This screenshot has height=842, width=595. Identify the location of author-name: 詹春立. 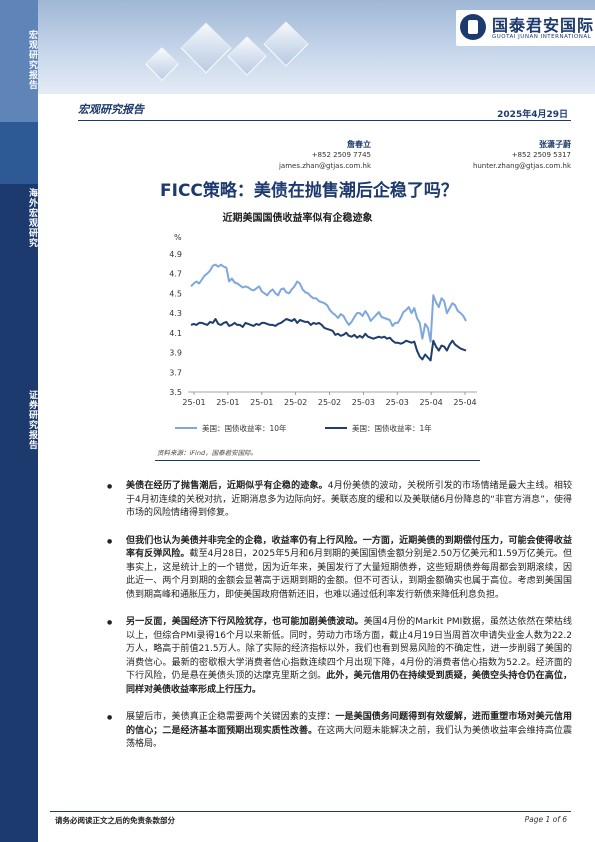
(359, 144).